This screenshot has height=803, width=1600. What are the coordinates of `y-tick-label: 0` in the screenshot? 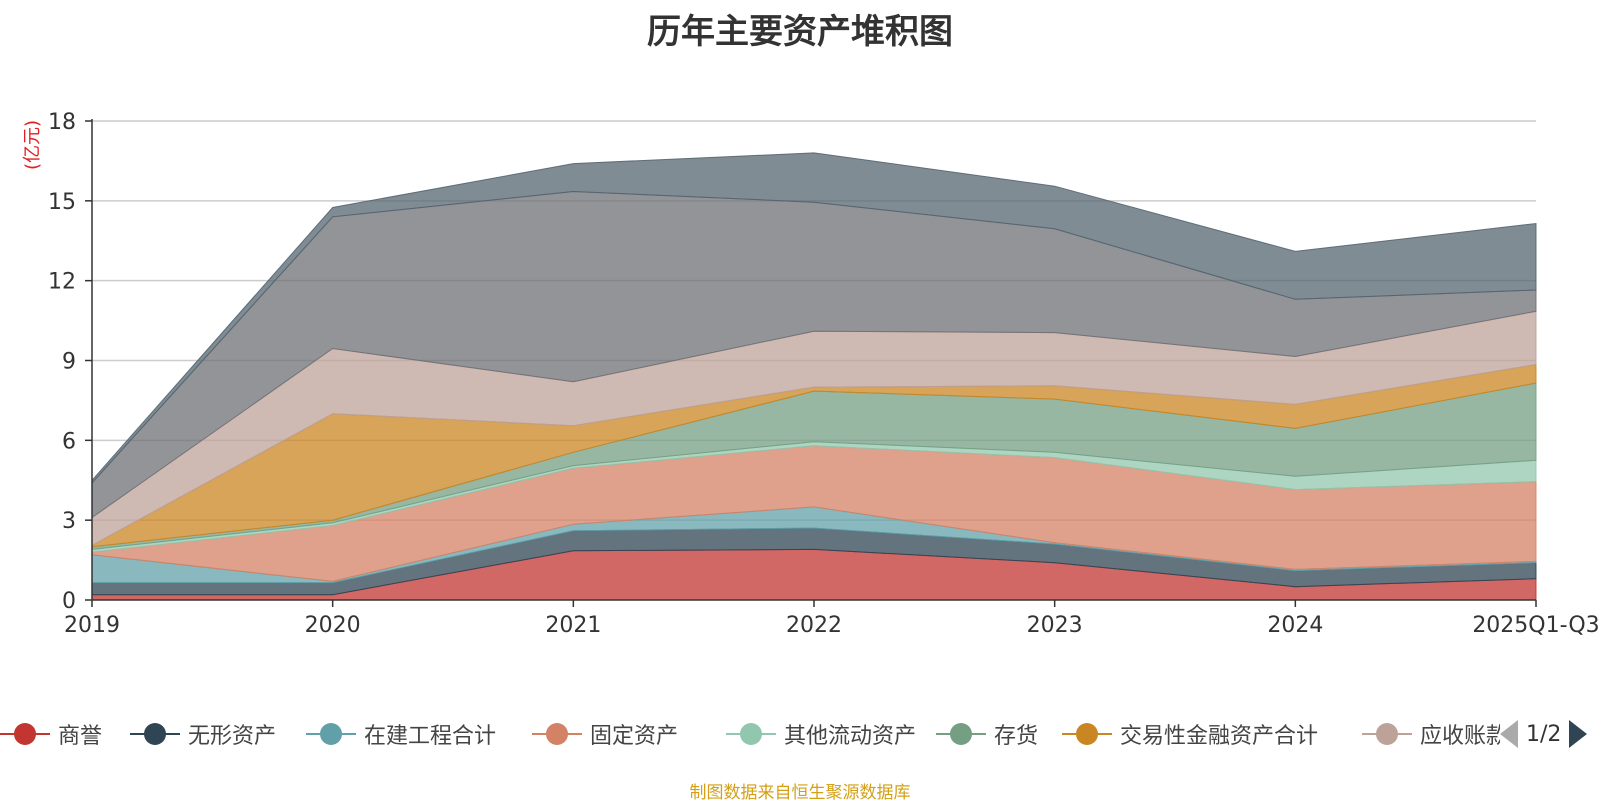 It's located at (69, 601).